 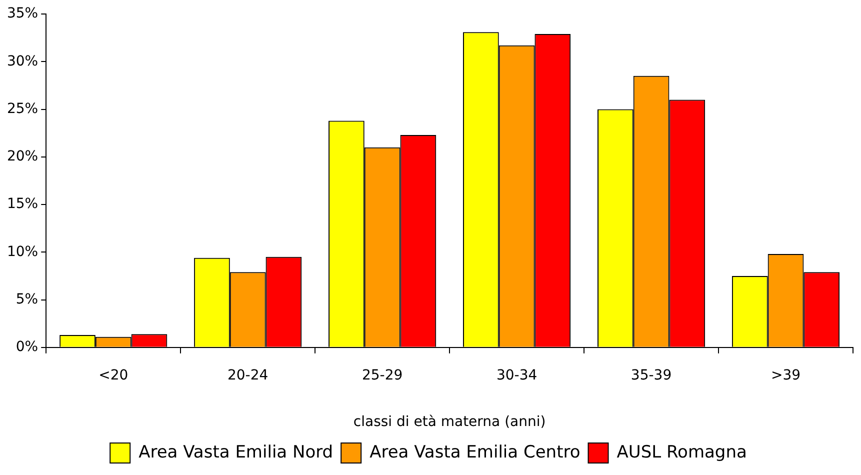 What do you see at coordinates (22, 252) in the screenshot?
I see `y-tick-label: 10%` at bounding box center [22, 252].